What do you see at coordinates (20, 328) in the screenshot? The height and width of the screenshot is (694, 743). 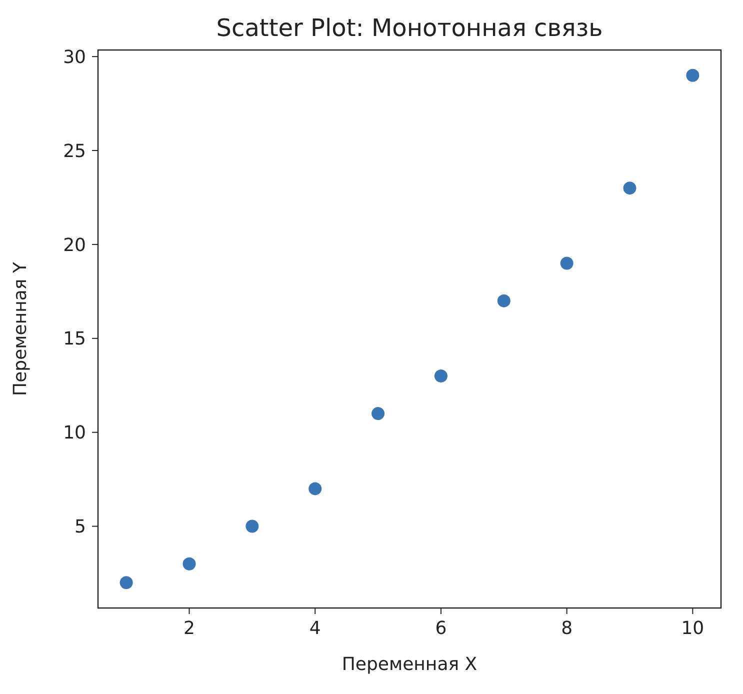 I see `y-axis-title: Переменная Y` at bounding box center [20, 328].